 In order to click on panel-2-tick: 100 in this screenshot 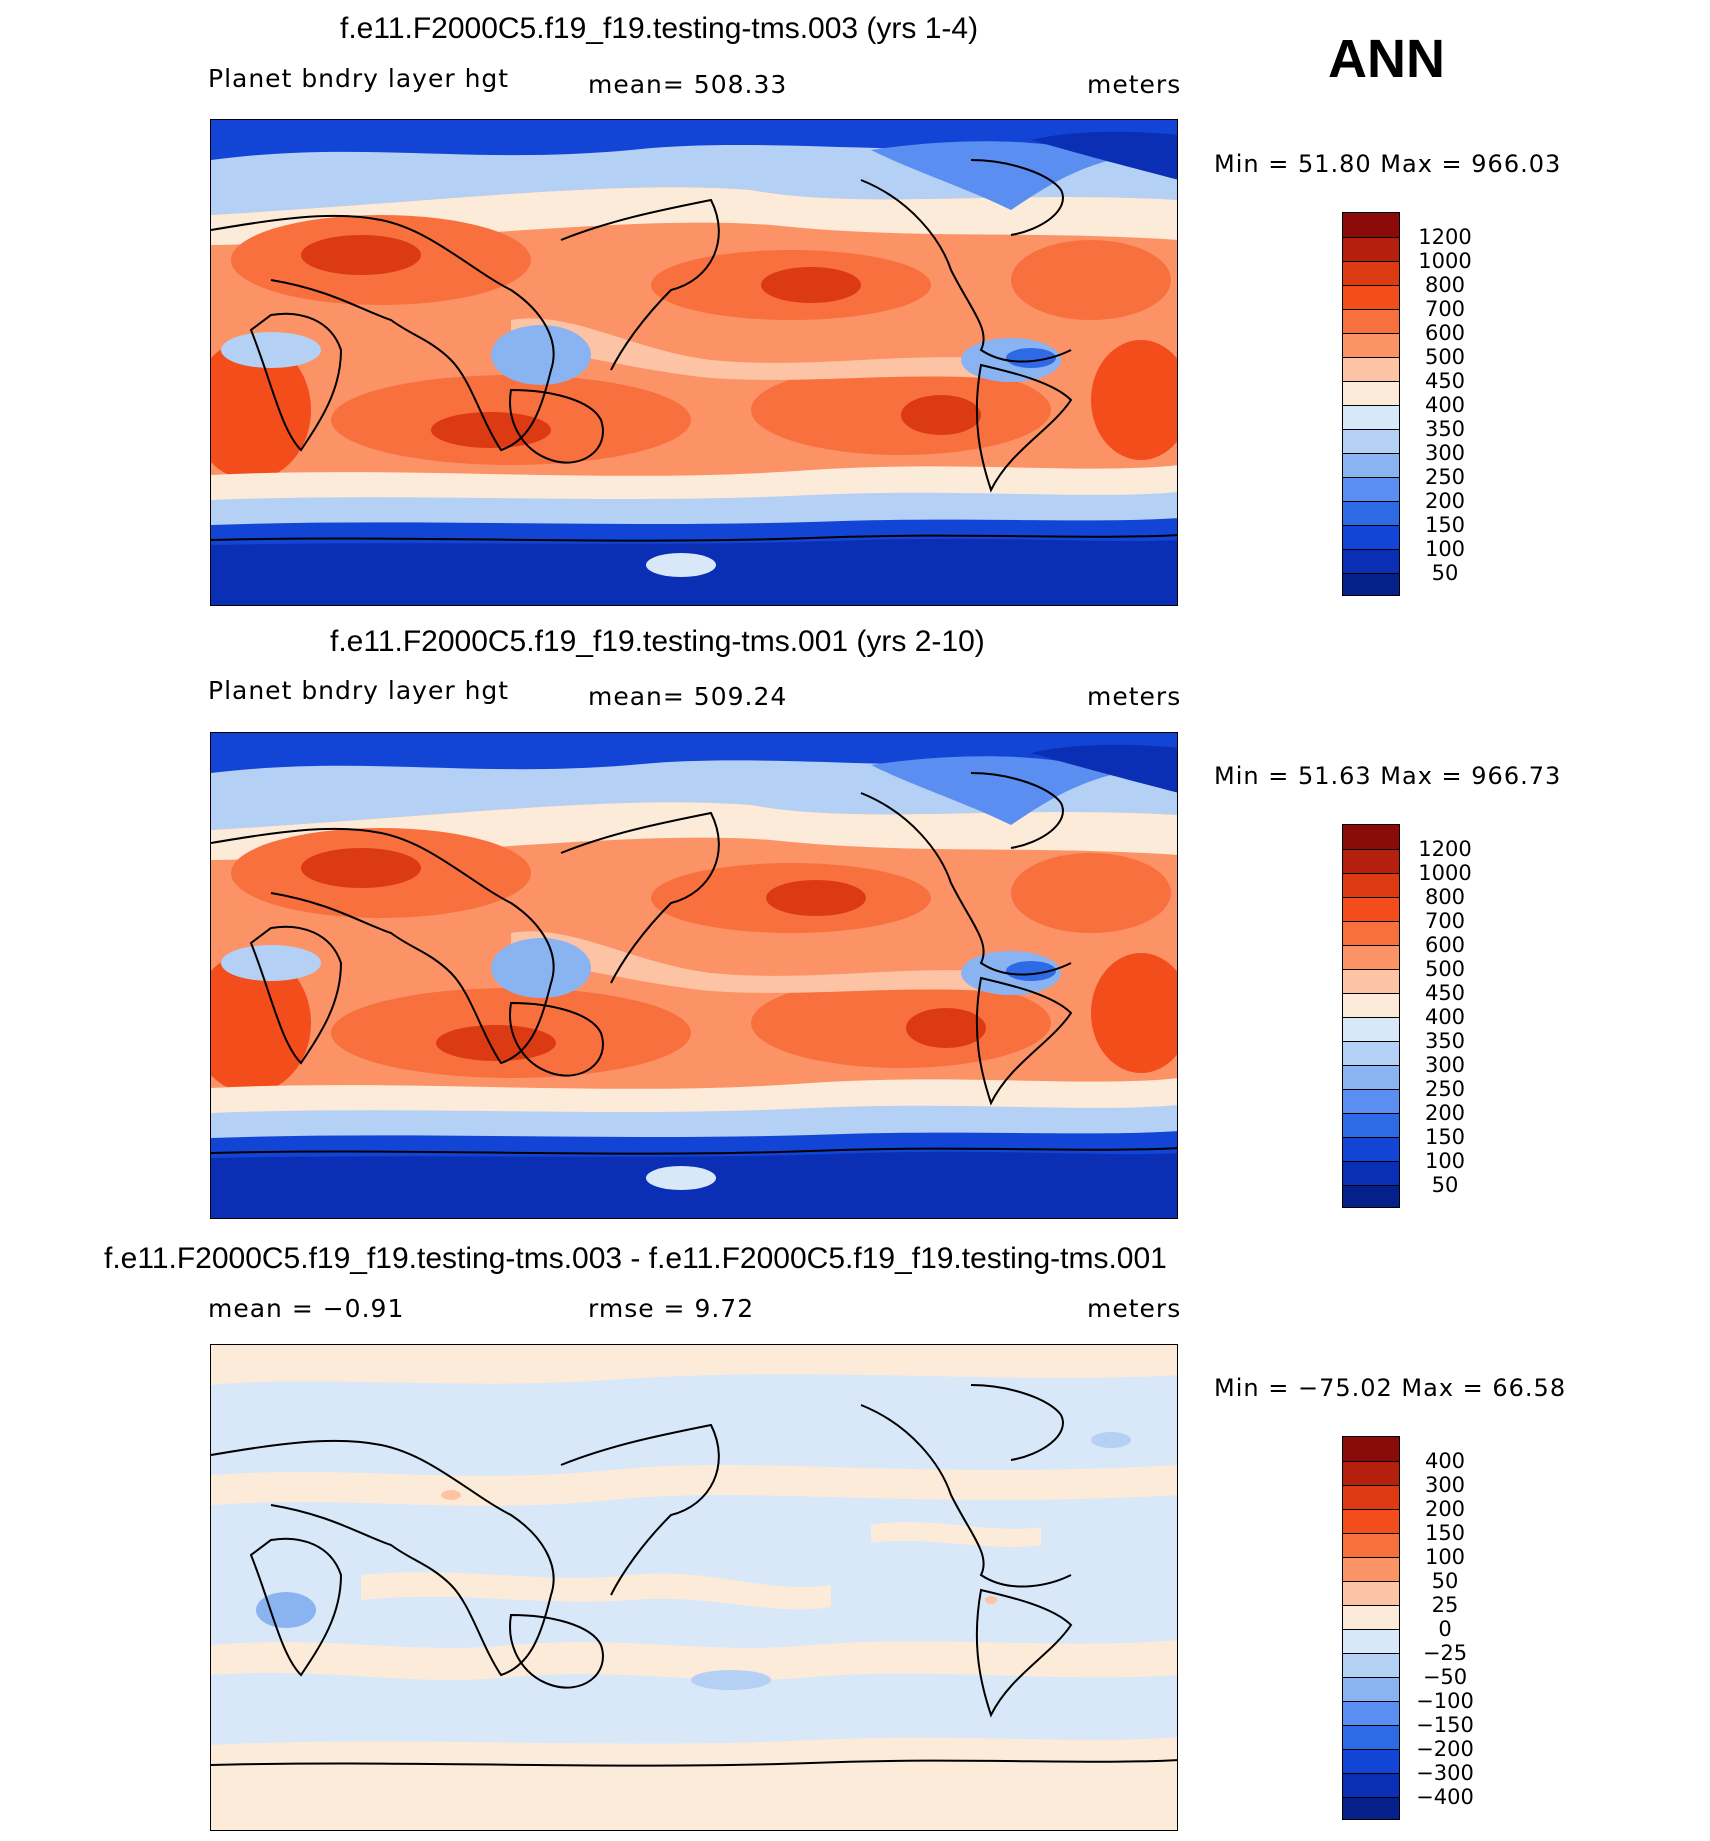, I will do `click(1445, 1161)`.